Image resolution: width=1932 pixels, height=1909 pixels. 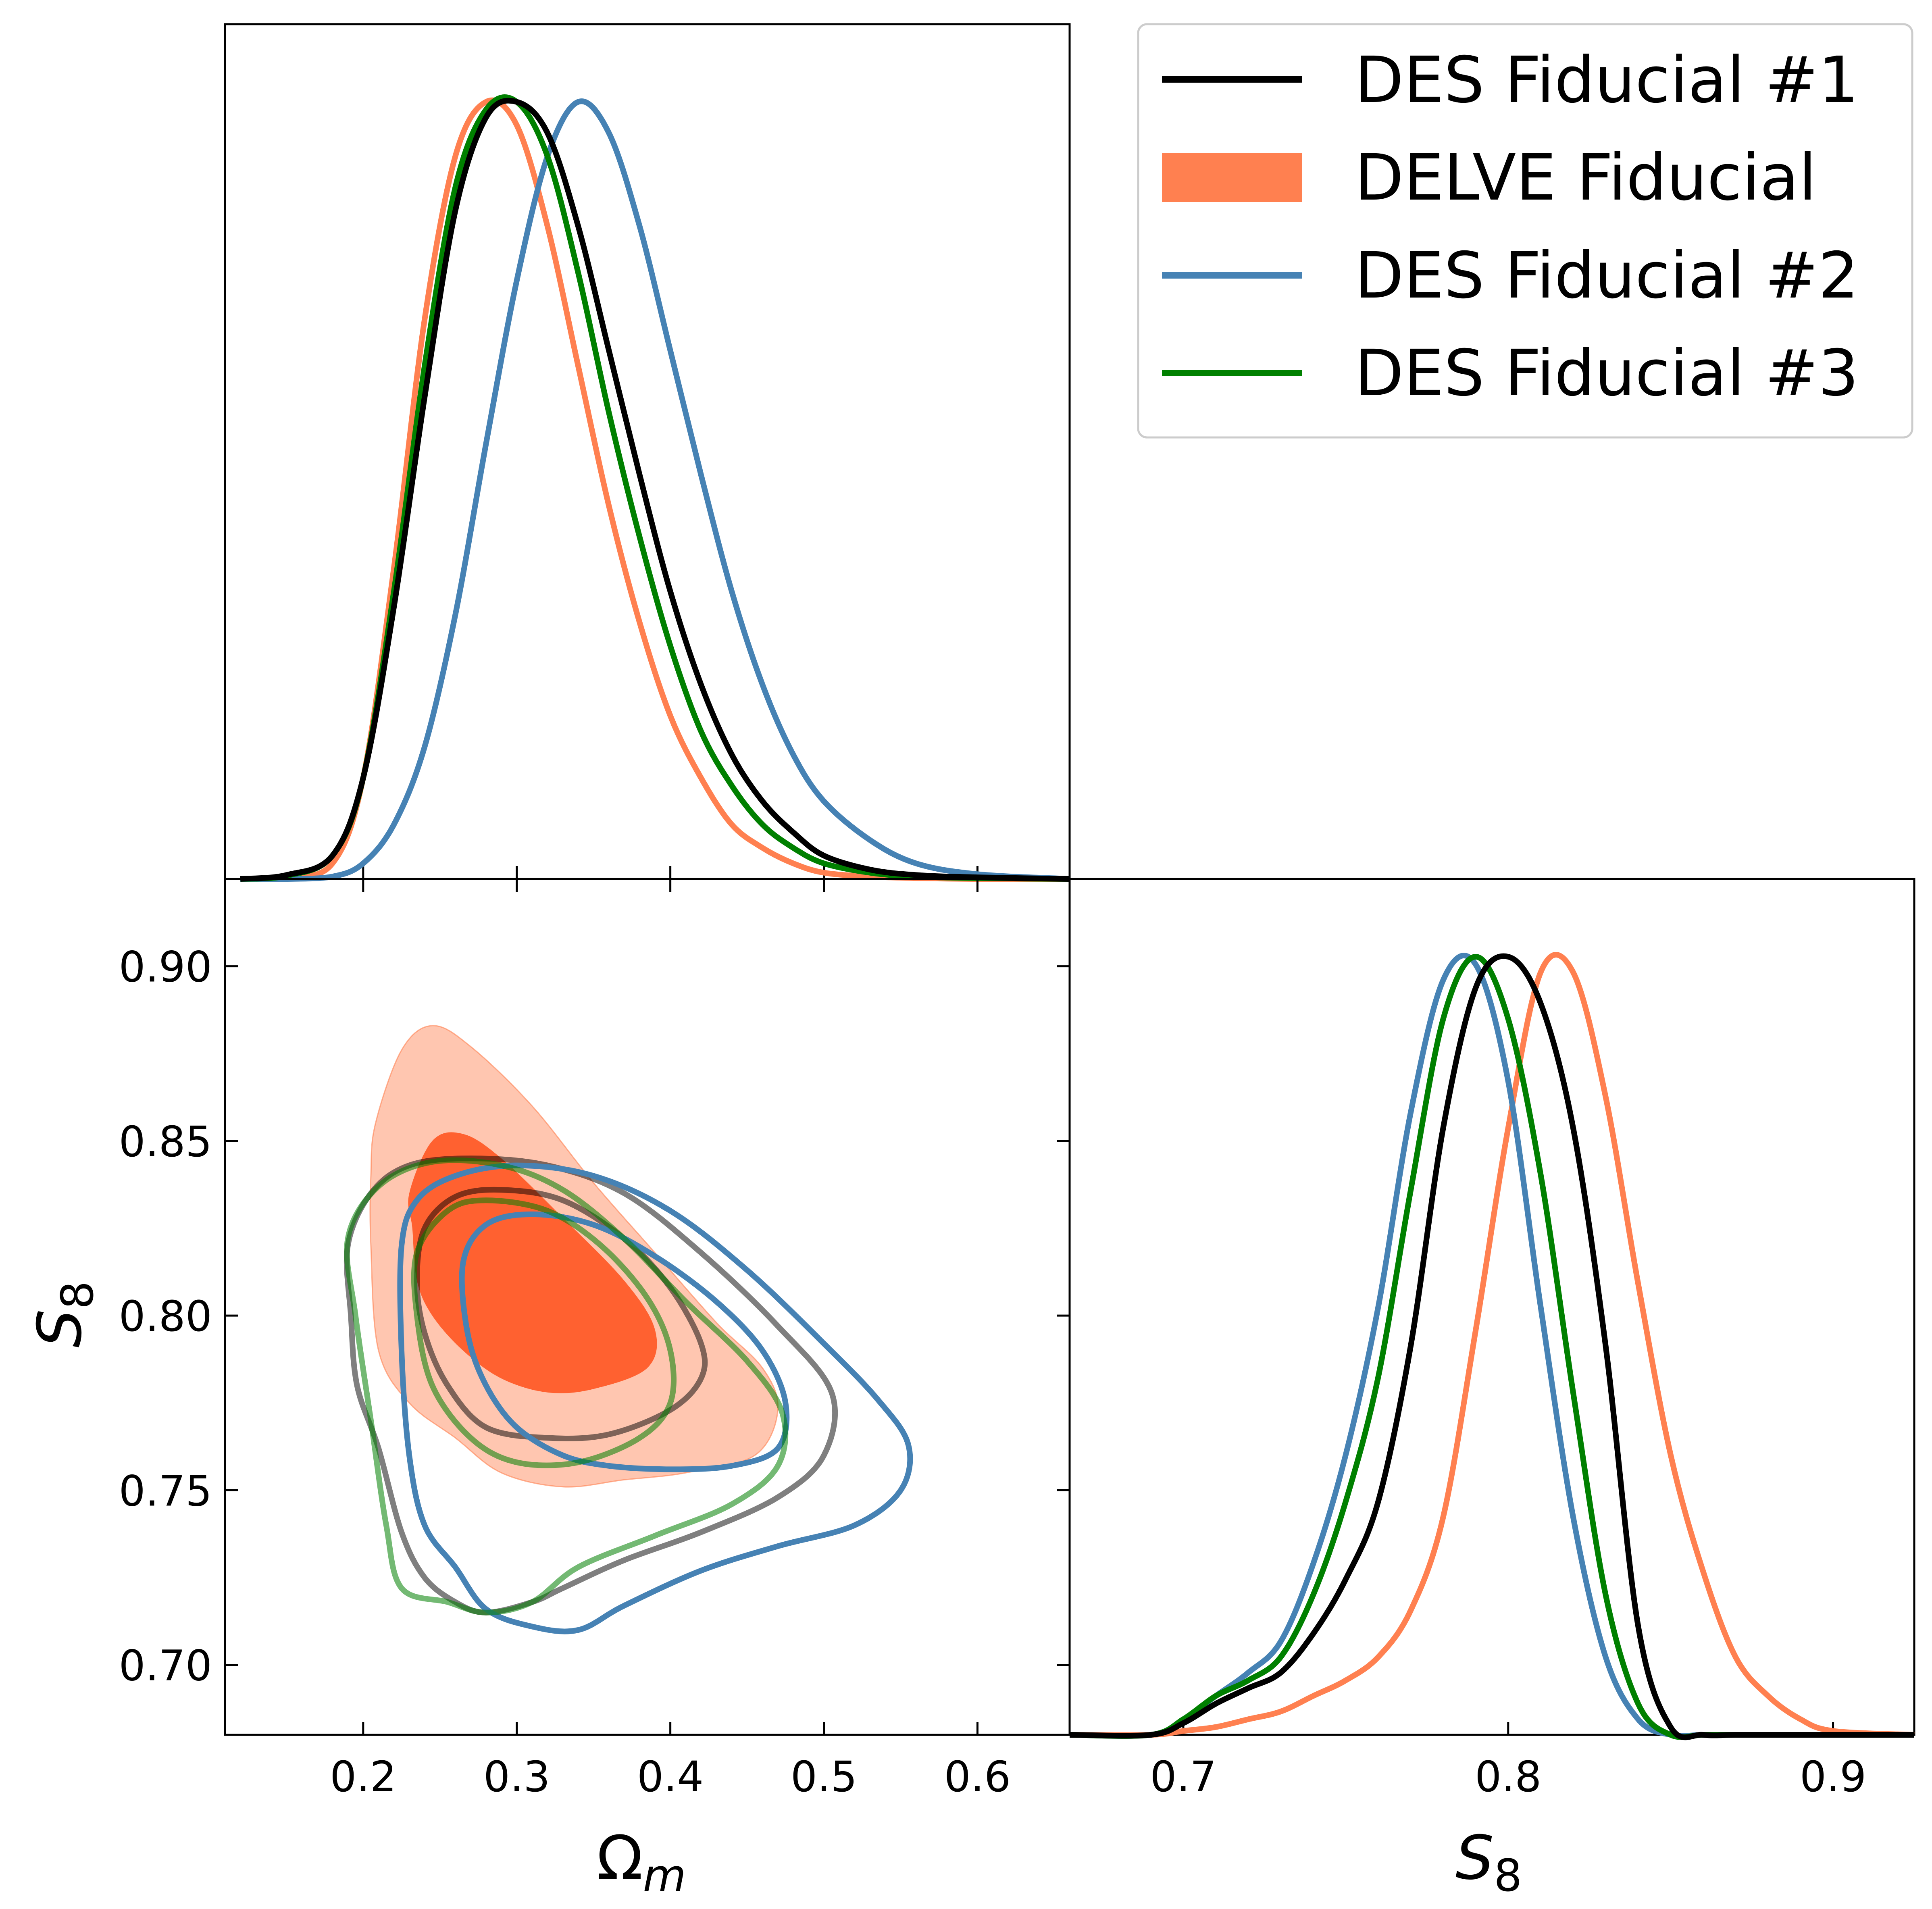 What do you see at coordinates (166, 1491) in the screenshot?
I see `bl-ytick-label-0.75: 0.75` at bounding box center [166, 1491].